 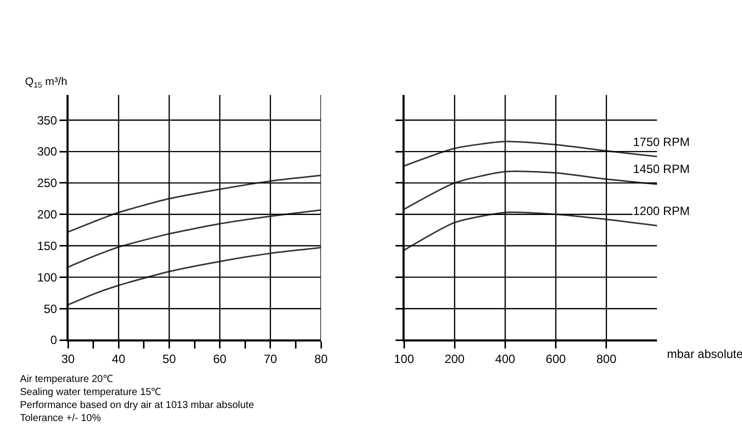 I want to click on y-tick-label: 300, so click(x=47, y=151).